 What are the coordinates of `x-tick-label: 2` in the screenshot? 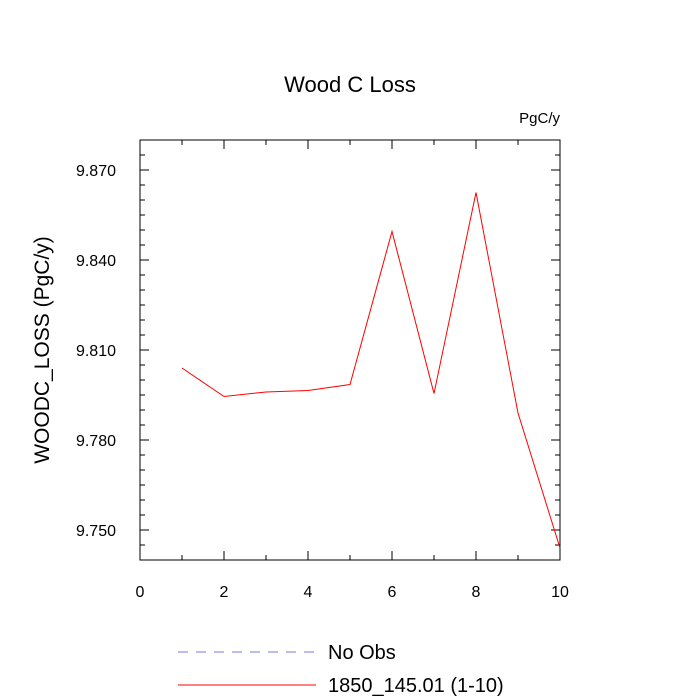 It's located at (224, 592).